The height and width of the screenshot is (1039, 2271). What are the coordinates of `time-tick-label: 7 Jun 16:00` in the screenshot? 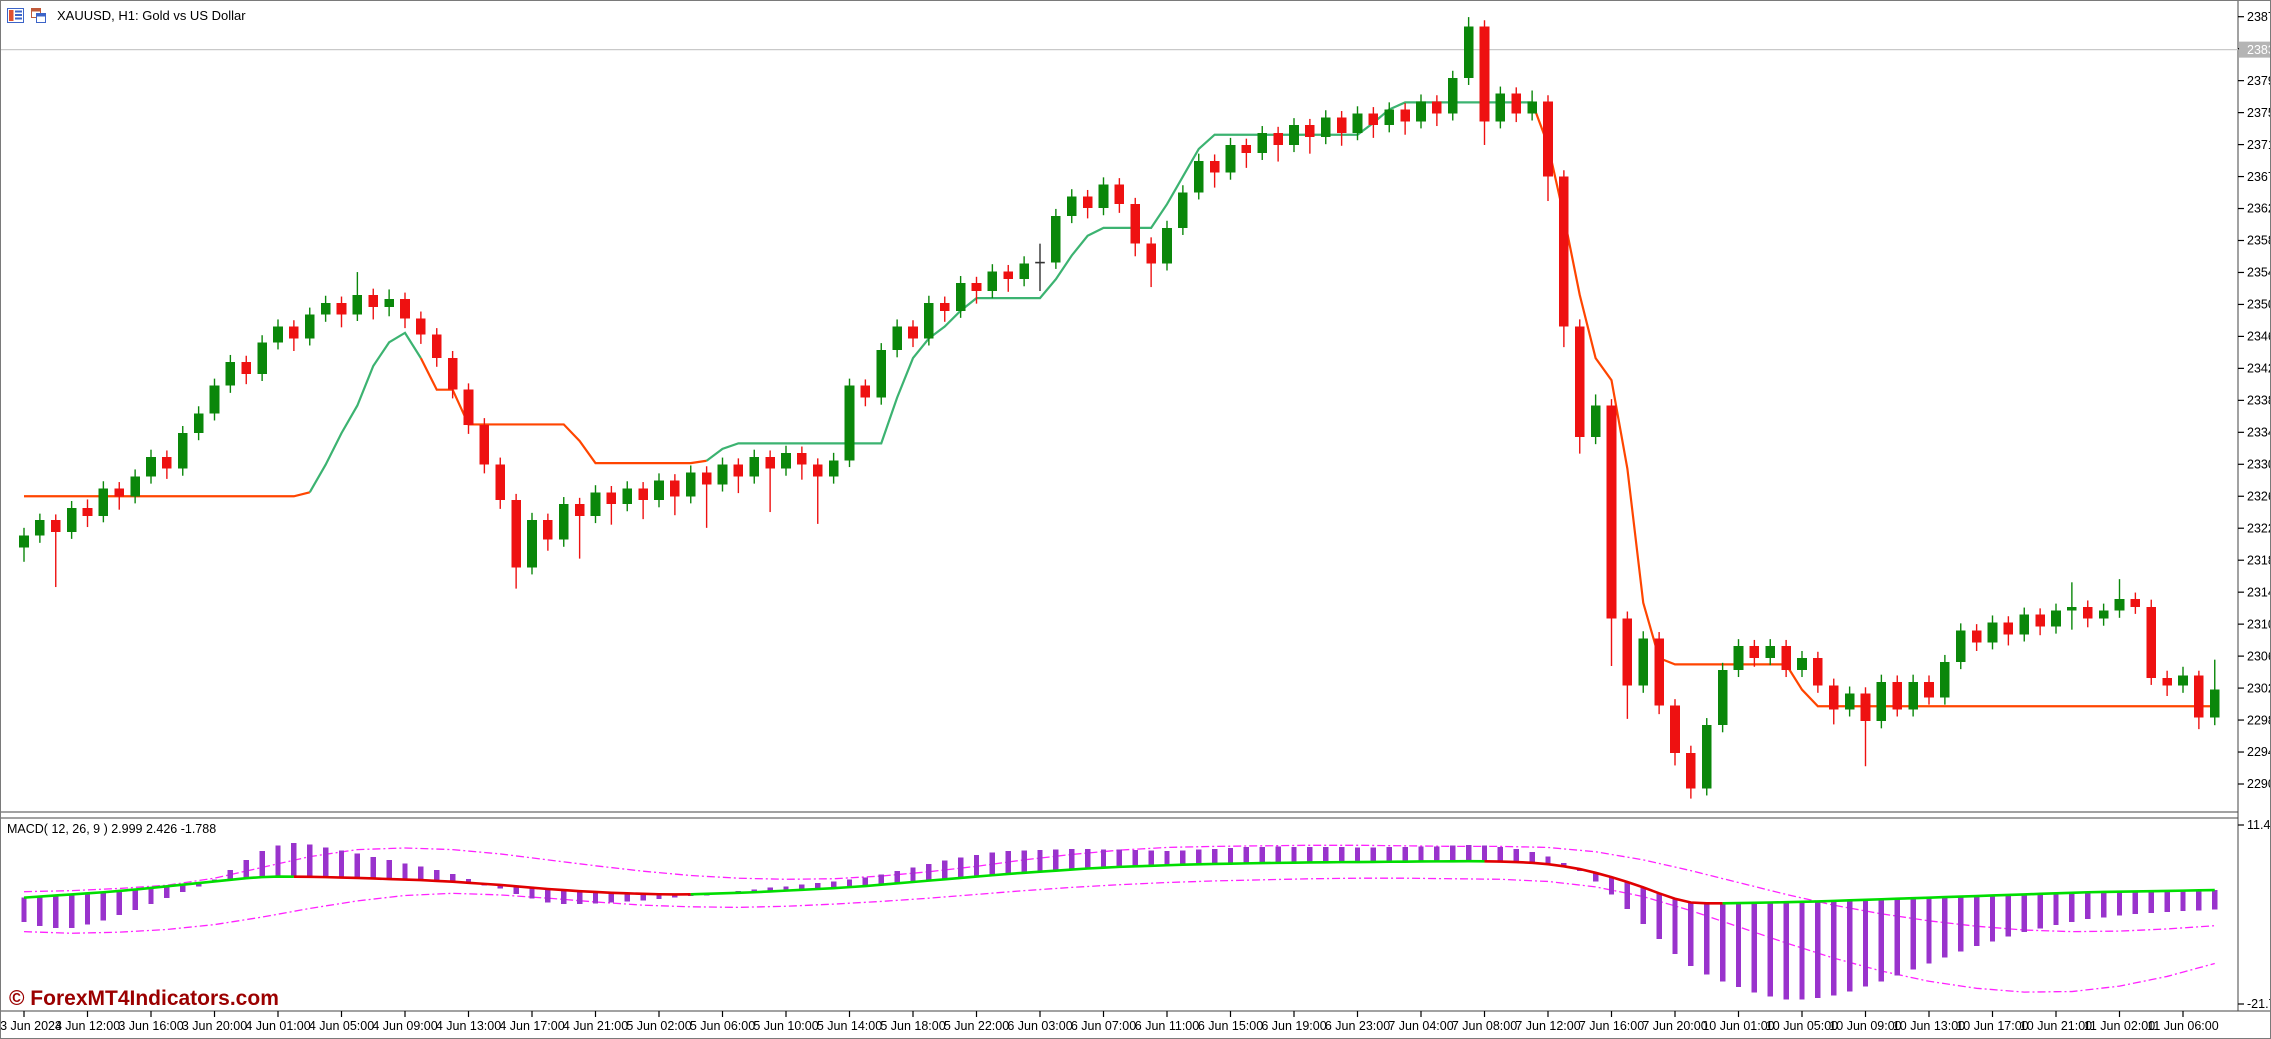 It's located at (1611, 1026).